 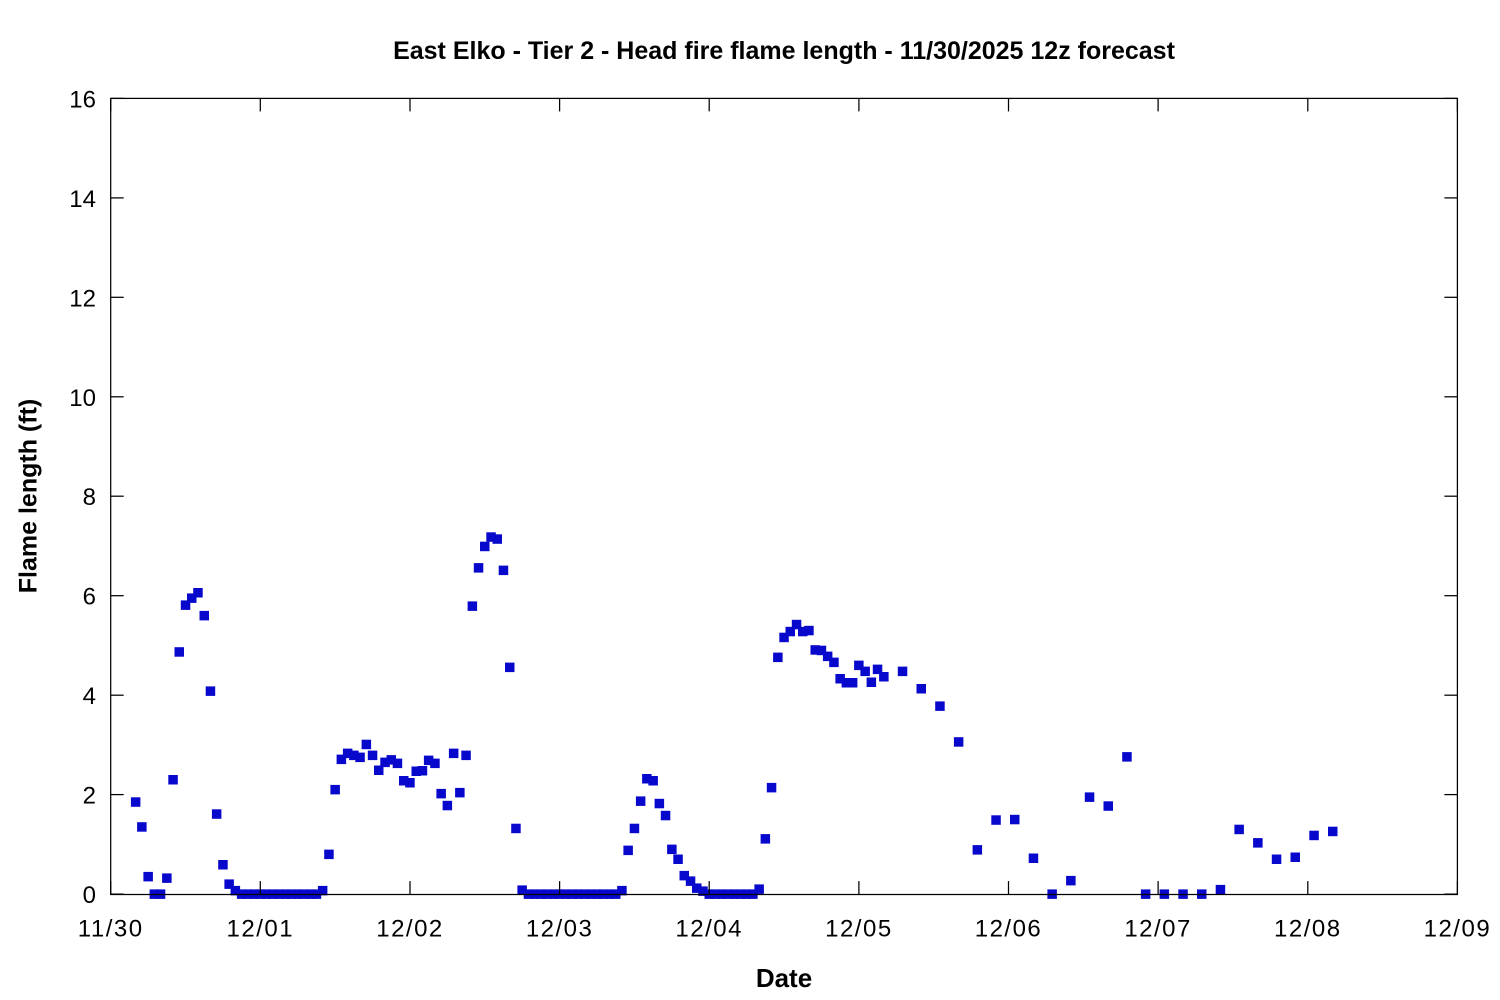 What do you see at coordinates (410, 929) in the screenshot?
I see `svg-text: 12/02` at bounding box center [410, 929].